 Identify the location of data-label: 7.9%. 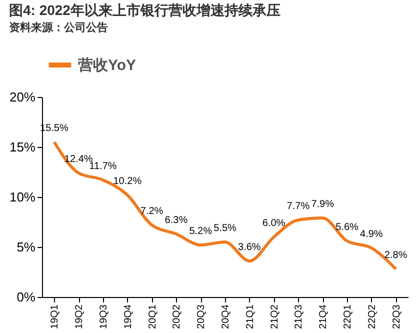
(322, 204).